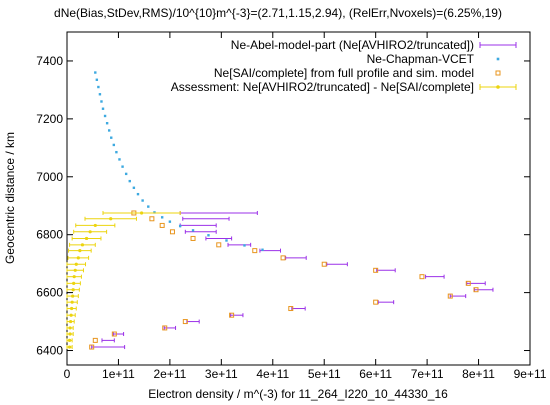  I want to click on legend-sample-square, so click(498, 73).